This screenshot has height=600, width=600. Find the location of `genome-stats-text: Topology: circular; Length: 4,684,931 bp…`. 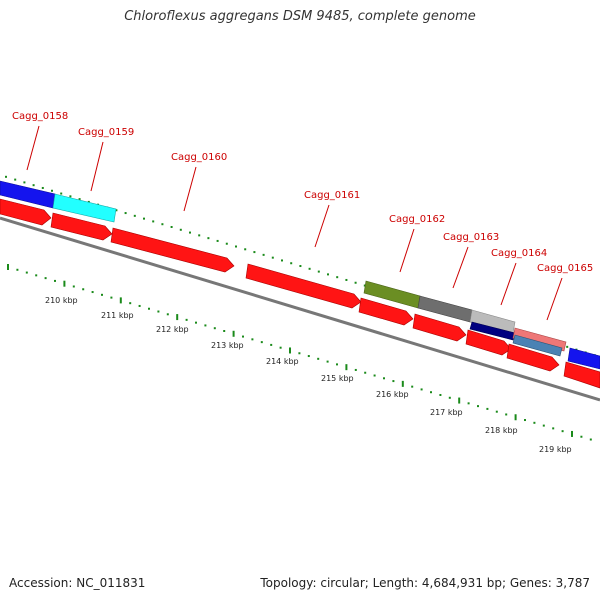

genome-stats-text: Topology: circular; Length: 4,684,931 bp… is located at coordinates (425, 583).